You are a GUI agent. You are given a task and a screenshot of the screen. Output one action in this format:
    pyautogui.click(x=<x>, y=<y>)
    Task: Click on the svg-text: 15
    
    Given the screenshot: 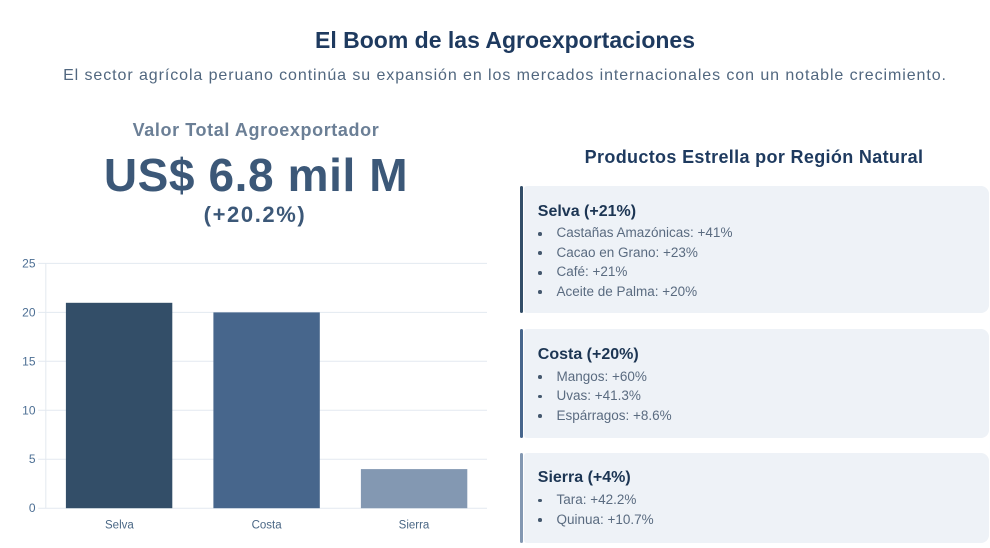 What is the action you would take?
    pyautogui.click(x=29, y=361)
    